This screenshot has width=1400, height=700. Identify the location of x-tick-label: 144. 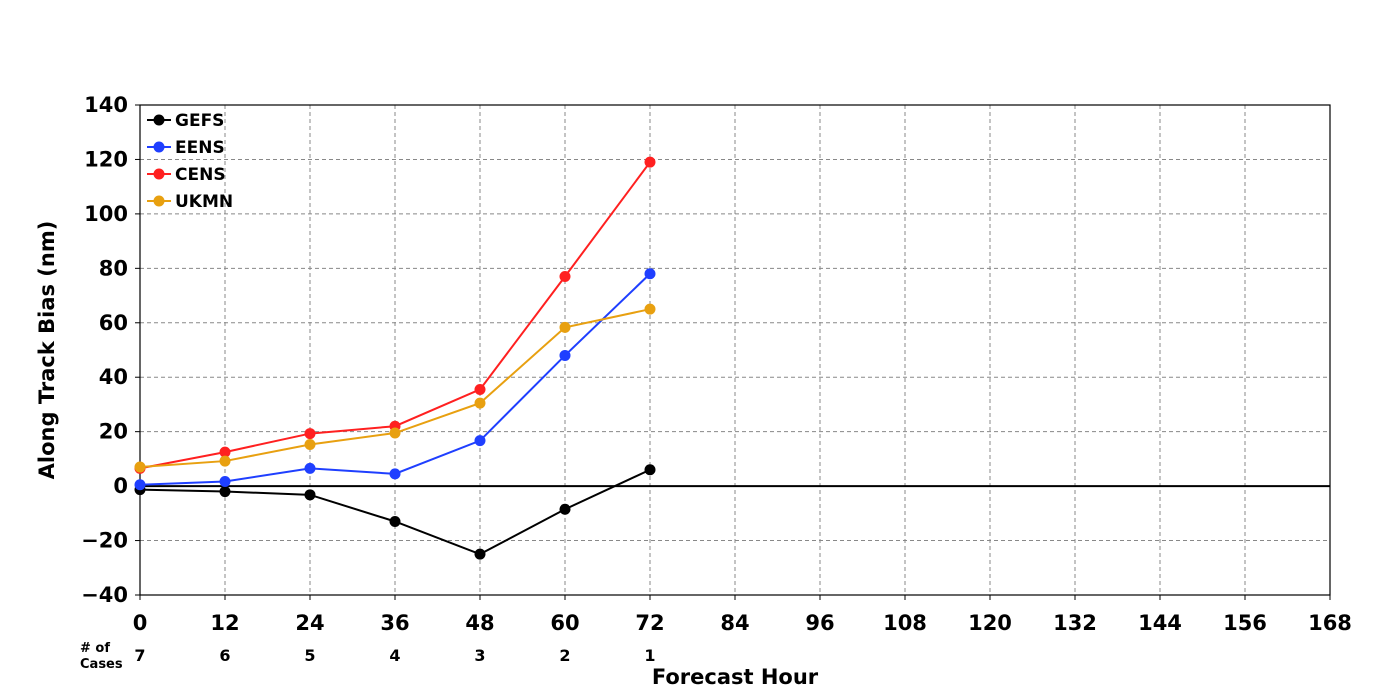
(1160, 623).